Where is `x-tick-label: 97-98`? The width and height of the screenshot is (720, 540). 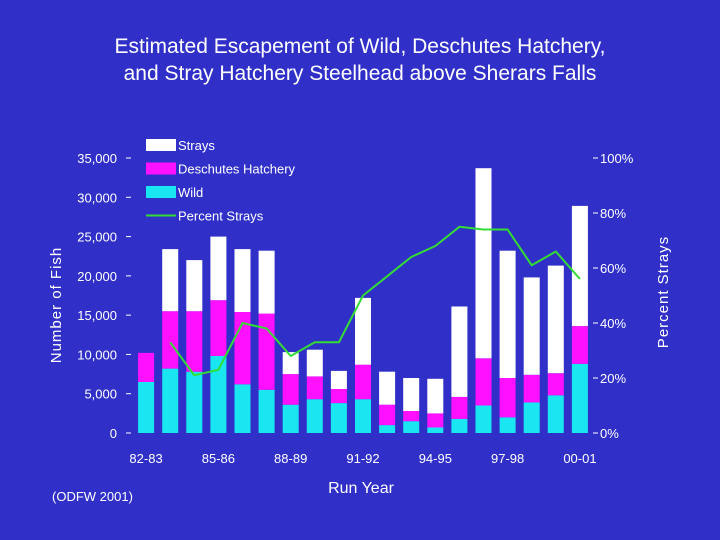
x-tick-label: 97-98 is located at coordinates (507, 458).